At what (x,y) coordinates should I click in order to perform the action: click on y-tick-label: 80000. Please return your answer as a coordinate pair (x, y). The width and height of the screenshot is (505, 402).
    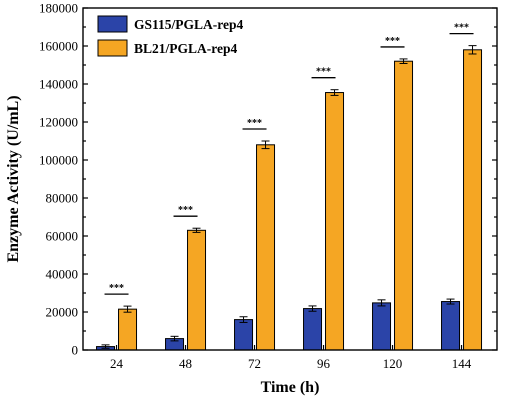
    Looking at the image, I should click on (62, 198).